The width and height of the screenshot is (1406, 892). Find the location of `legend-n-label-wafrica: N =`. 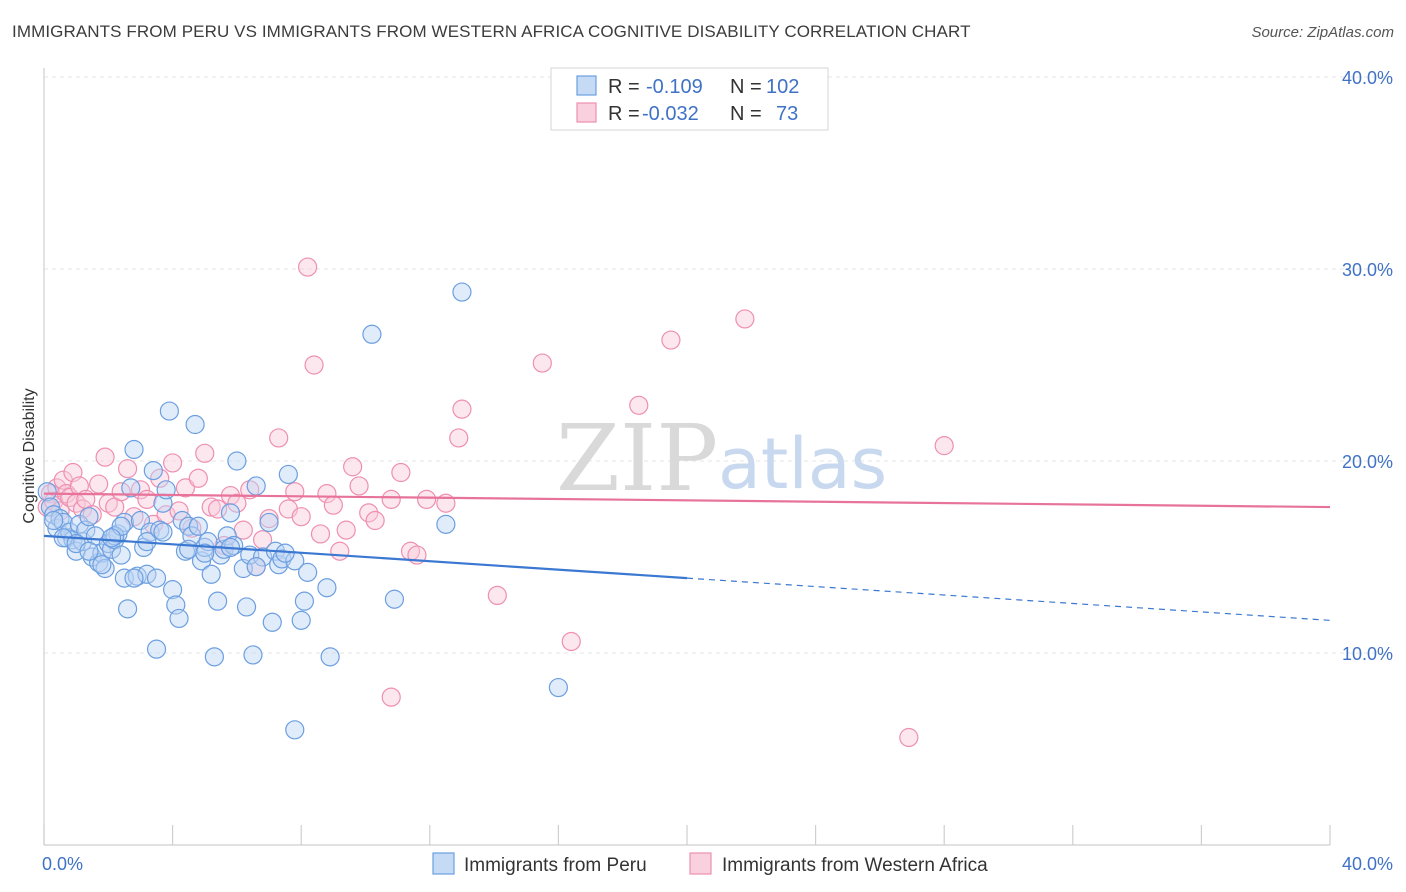

legend-n-label-wafrica: N = is located at coordinates (746, 114).